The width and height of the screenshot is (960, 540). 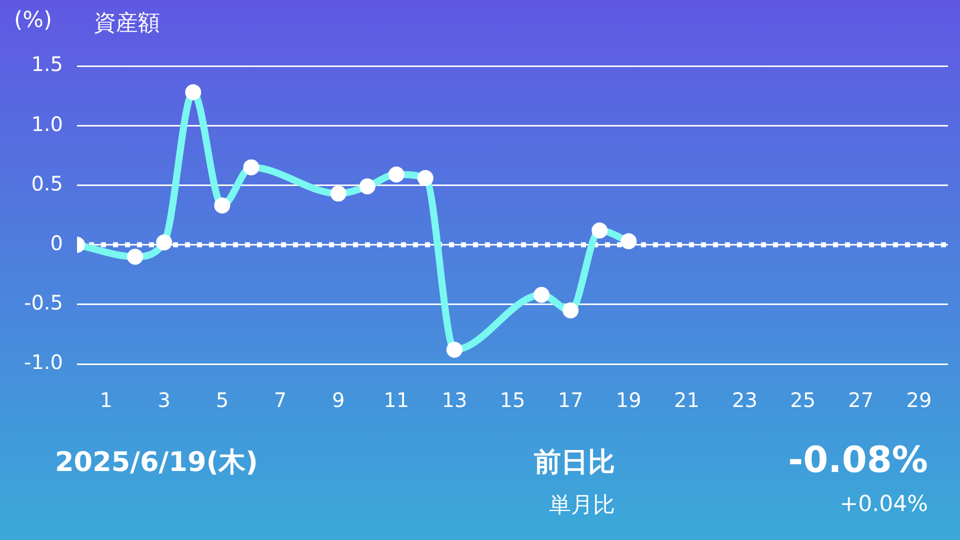 I want to click on text: -0.08%, so click(x=858, y=460).